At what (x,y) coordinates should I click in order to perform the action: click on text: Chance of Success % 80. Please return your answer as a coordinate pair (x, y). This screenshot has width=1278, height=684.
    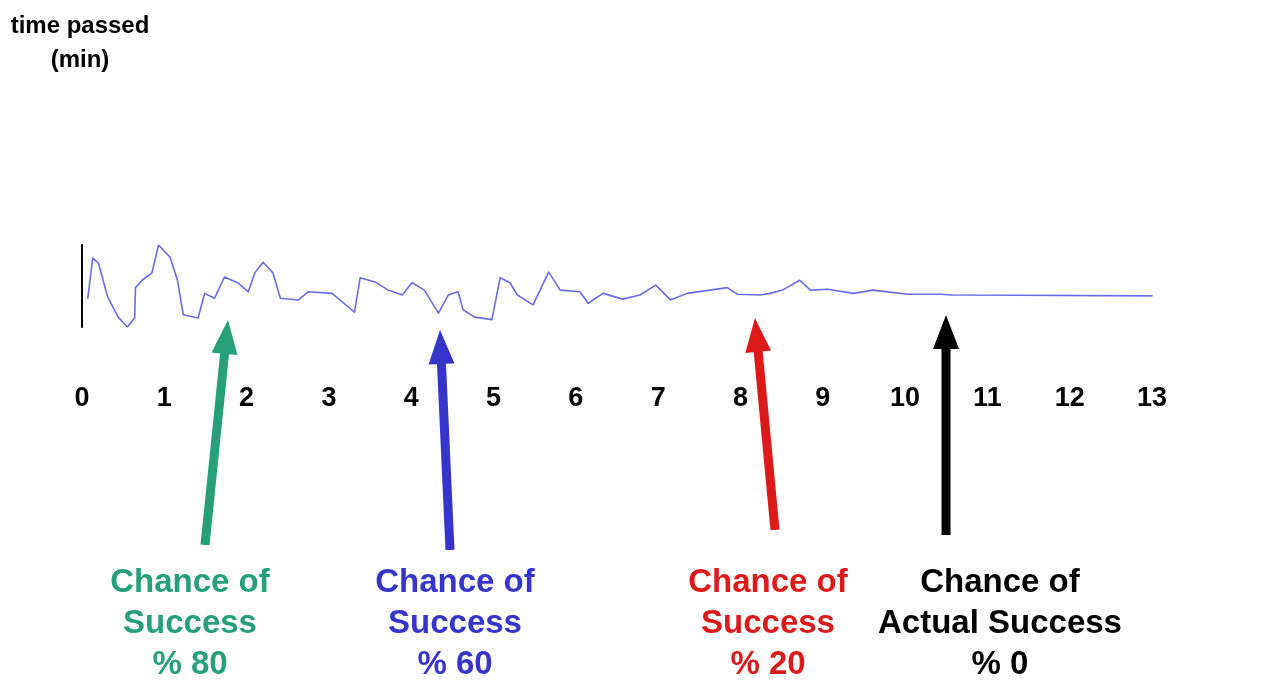
    Looking at the image, I should click on (190, 622).